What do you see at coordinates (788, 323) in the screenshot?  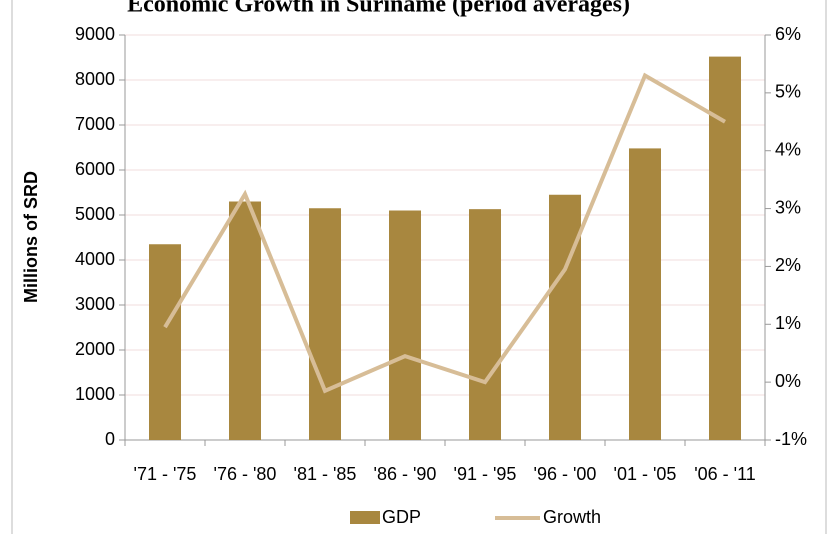 I see `y2-tick-label: 1%` at bounding box center [788, 323].